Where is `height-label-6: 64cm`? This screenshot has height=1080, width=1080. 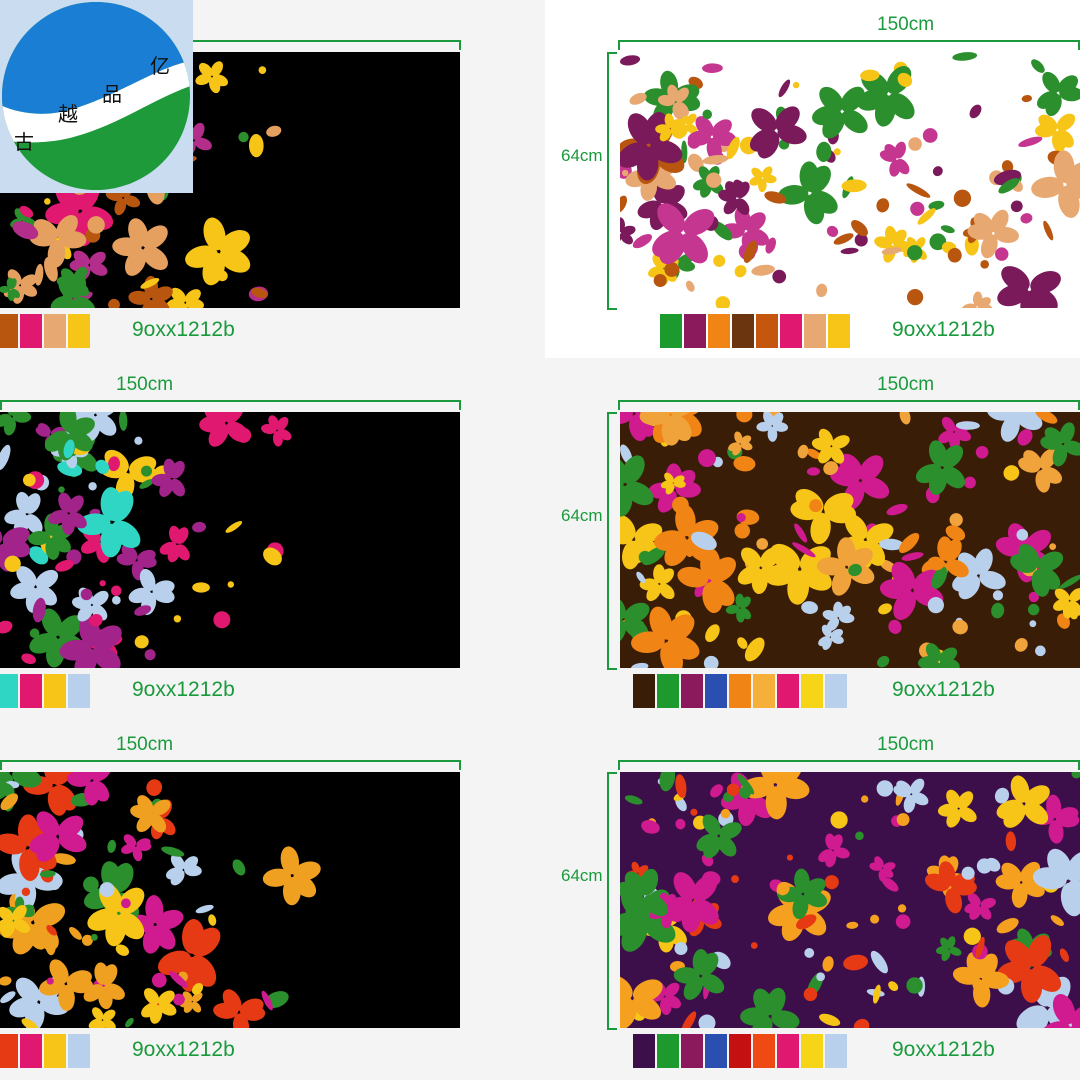
height-label-6: 64cm is located at coordinates (582, 875).